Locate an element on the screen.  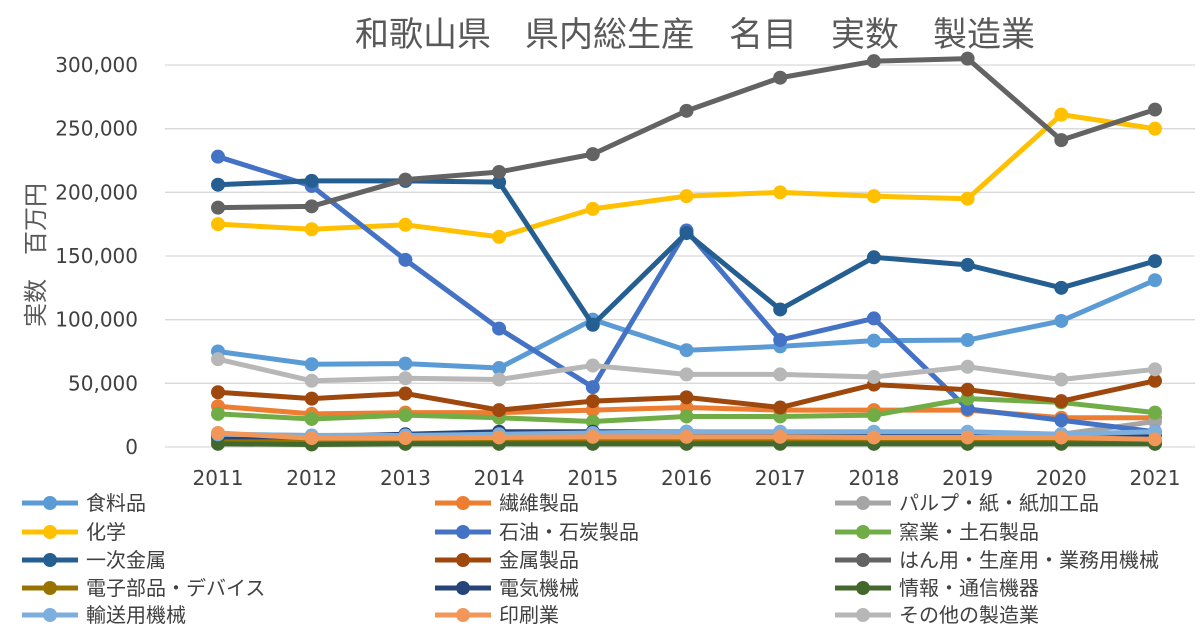
x-tick-label: 2015 is located at coordinates (592, 478).